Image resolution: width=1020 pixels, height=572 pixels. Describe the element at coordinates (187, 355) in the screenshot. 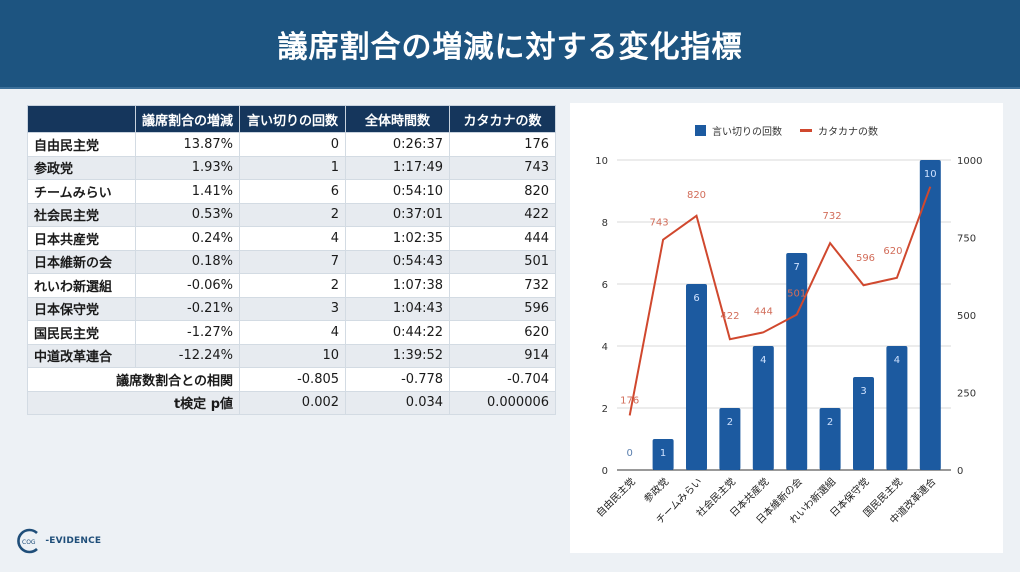

I see `cell-seat-change: -12.24%` at that location.